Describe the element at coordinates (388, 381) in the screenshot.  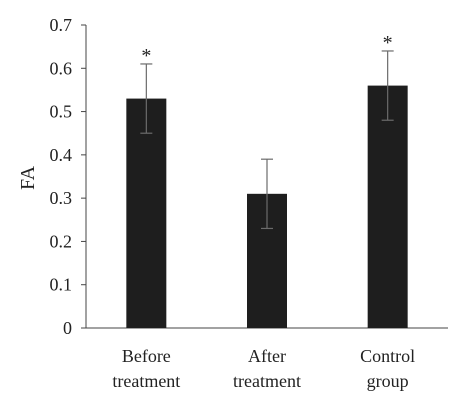
I see `category-label: group` at that location.